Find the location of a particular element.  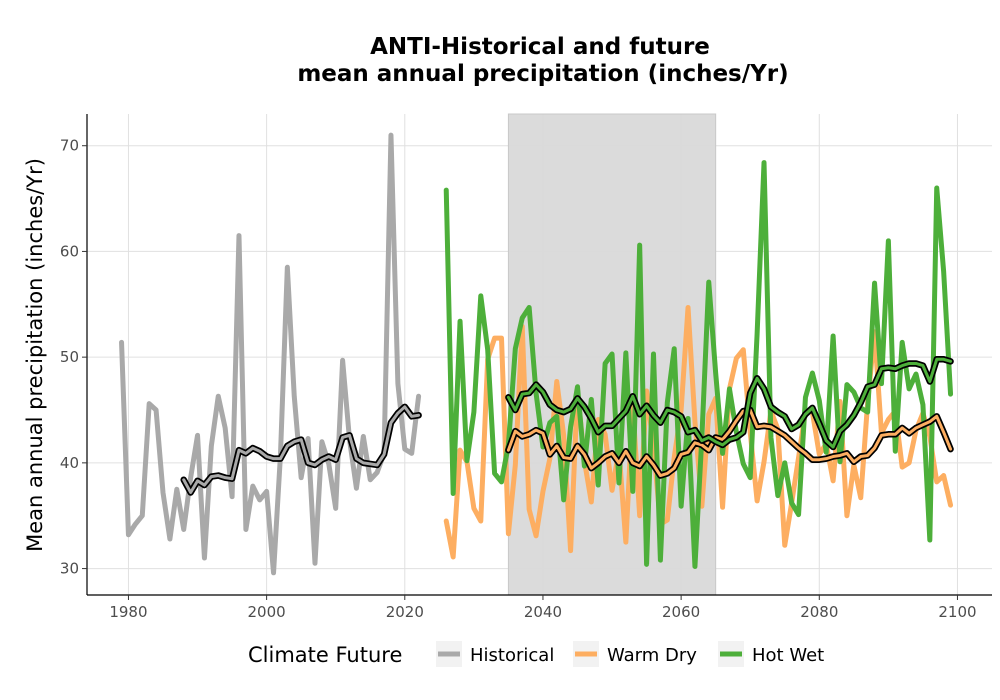

x-tick-label: 2040 is located at coordinates (543, 612).